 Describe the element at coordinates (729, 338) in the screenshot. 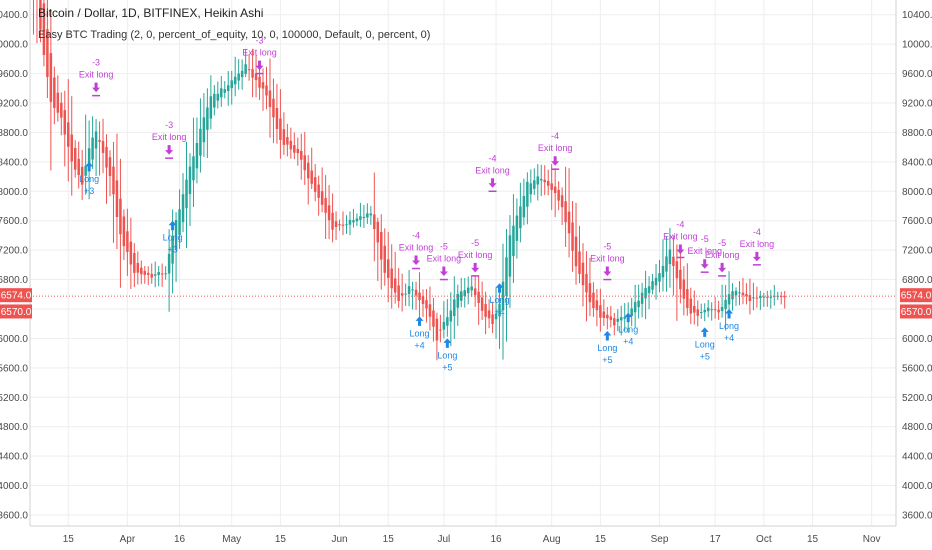

I see `long-qty-label: +4` at that location.